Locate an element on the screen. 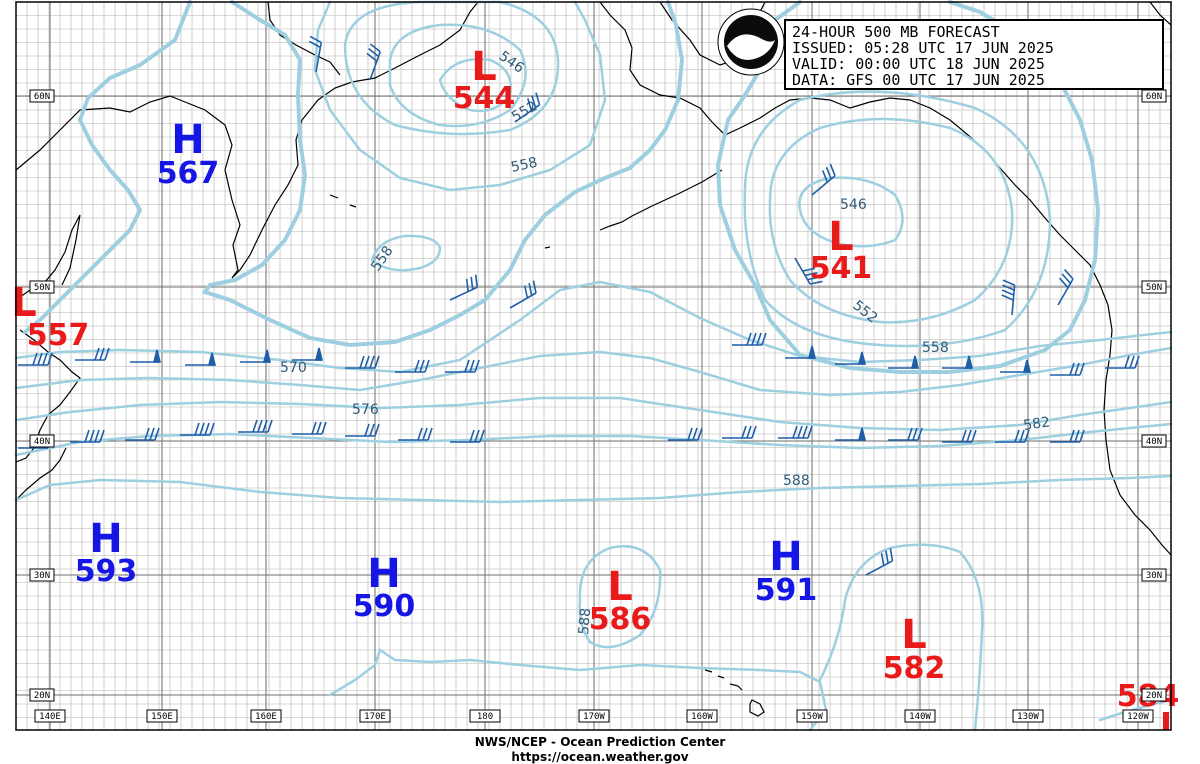  low-center-value: 586 is located at coordinates (620, 619).